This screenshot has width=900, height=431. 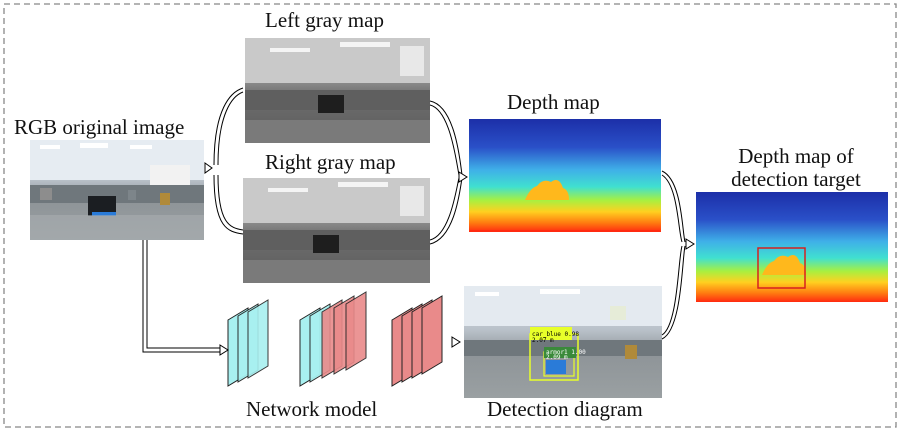 What do you see at coordinates (117, 190) in the screenshot?
I see `rgb-original-image` at bounding box center [117, 190].